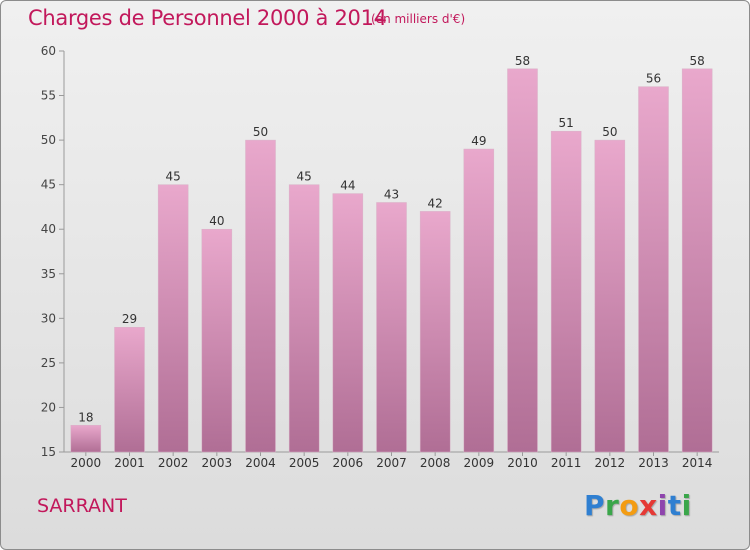 The image size is (750, 550). Describe the element at coordinates (638, 505) in the screenshot. I see `proxiti-logo: Proxiti` at that location.